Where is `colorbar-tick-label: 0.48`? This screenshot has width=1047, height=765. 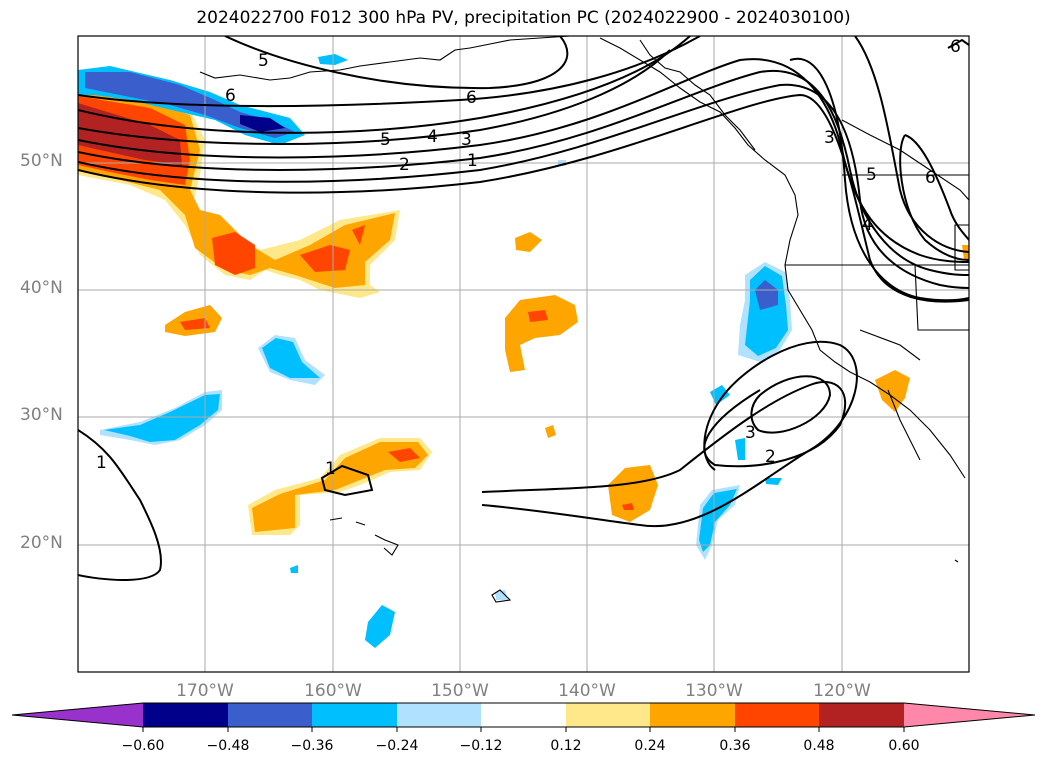
colorbar-tick-label: 0.48 is located at coordinates (819, 746).